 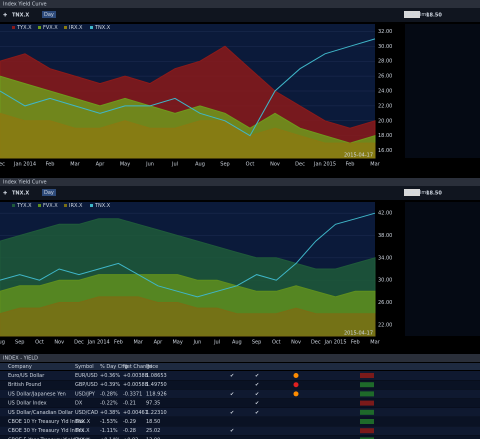 I want to click on table-cell: +0.00388, so click(x=135, y=376).